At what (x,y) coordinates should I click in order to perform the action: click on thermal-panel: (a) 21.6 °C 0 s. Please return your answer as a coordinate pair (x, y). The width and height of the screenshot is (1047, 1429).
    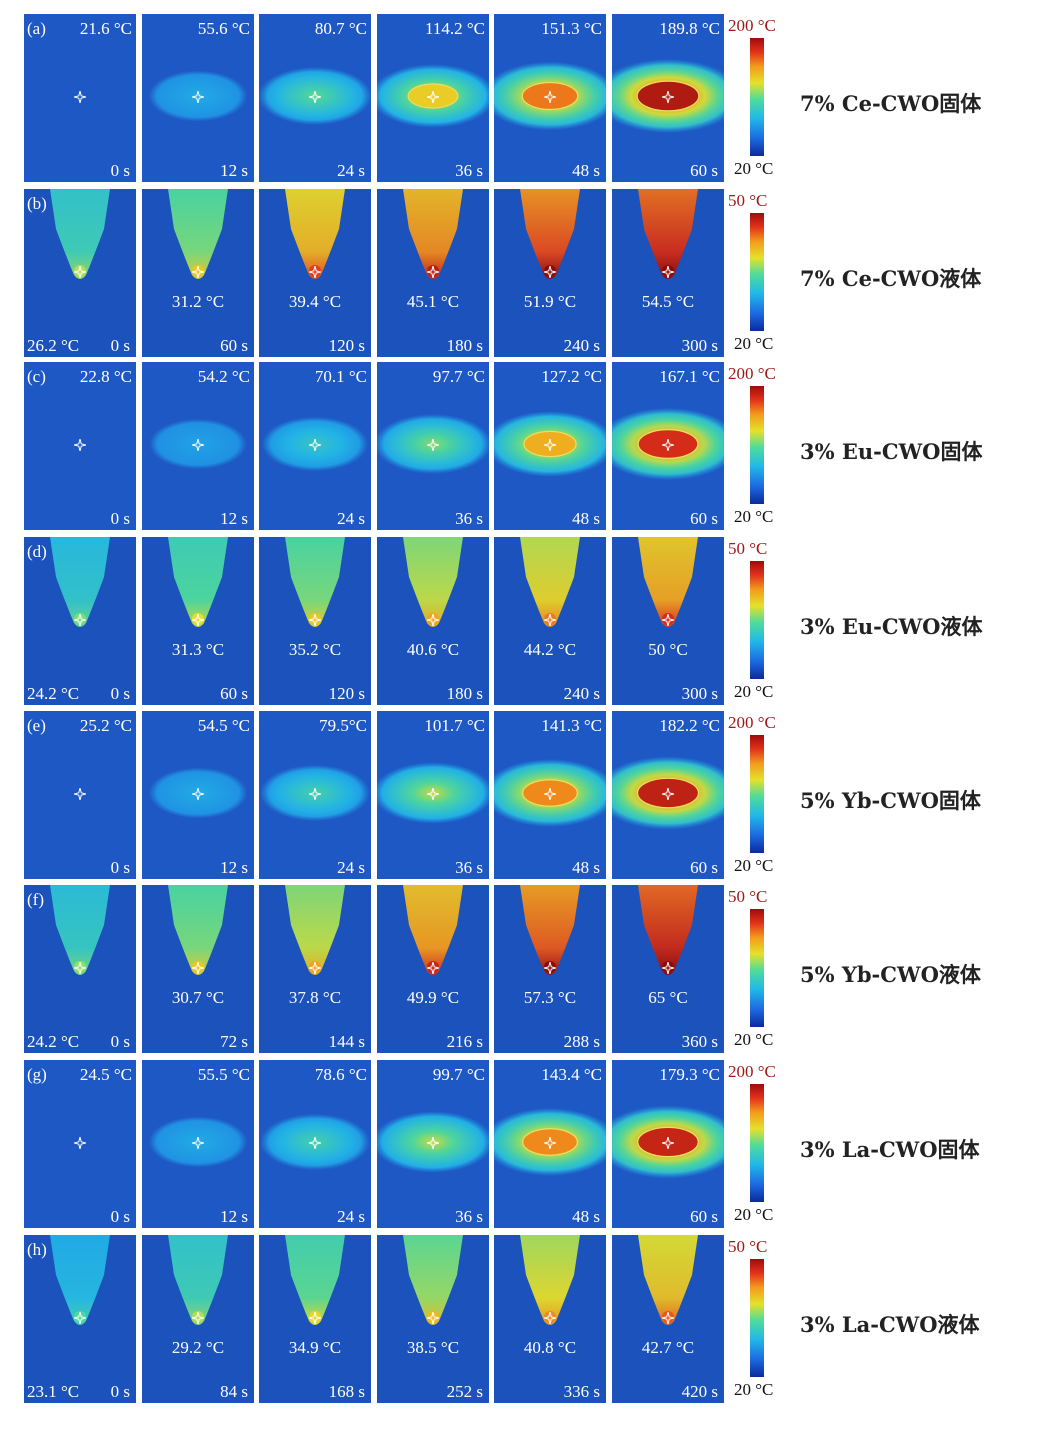
    Looking at the image, I should click on (80, 98).